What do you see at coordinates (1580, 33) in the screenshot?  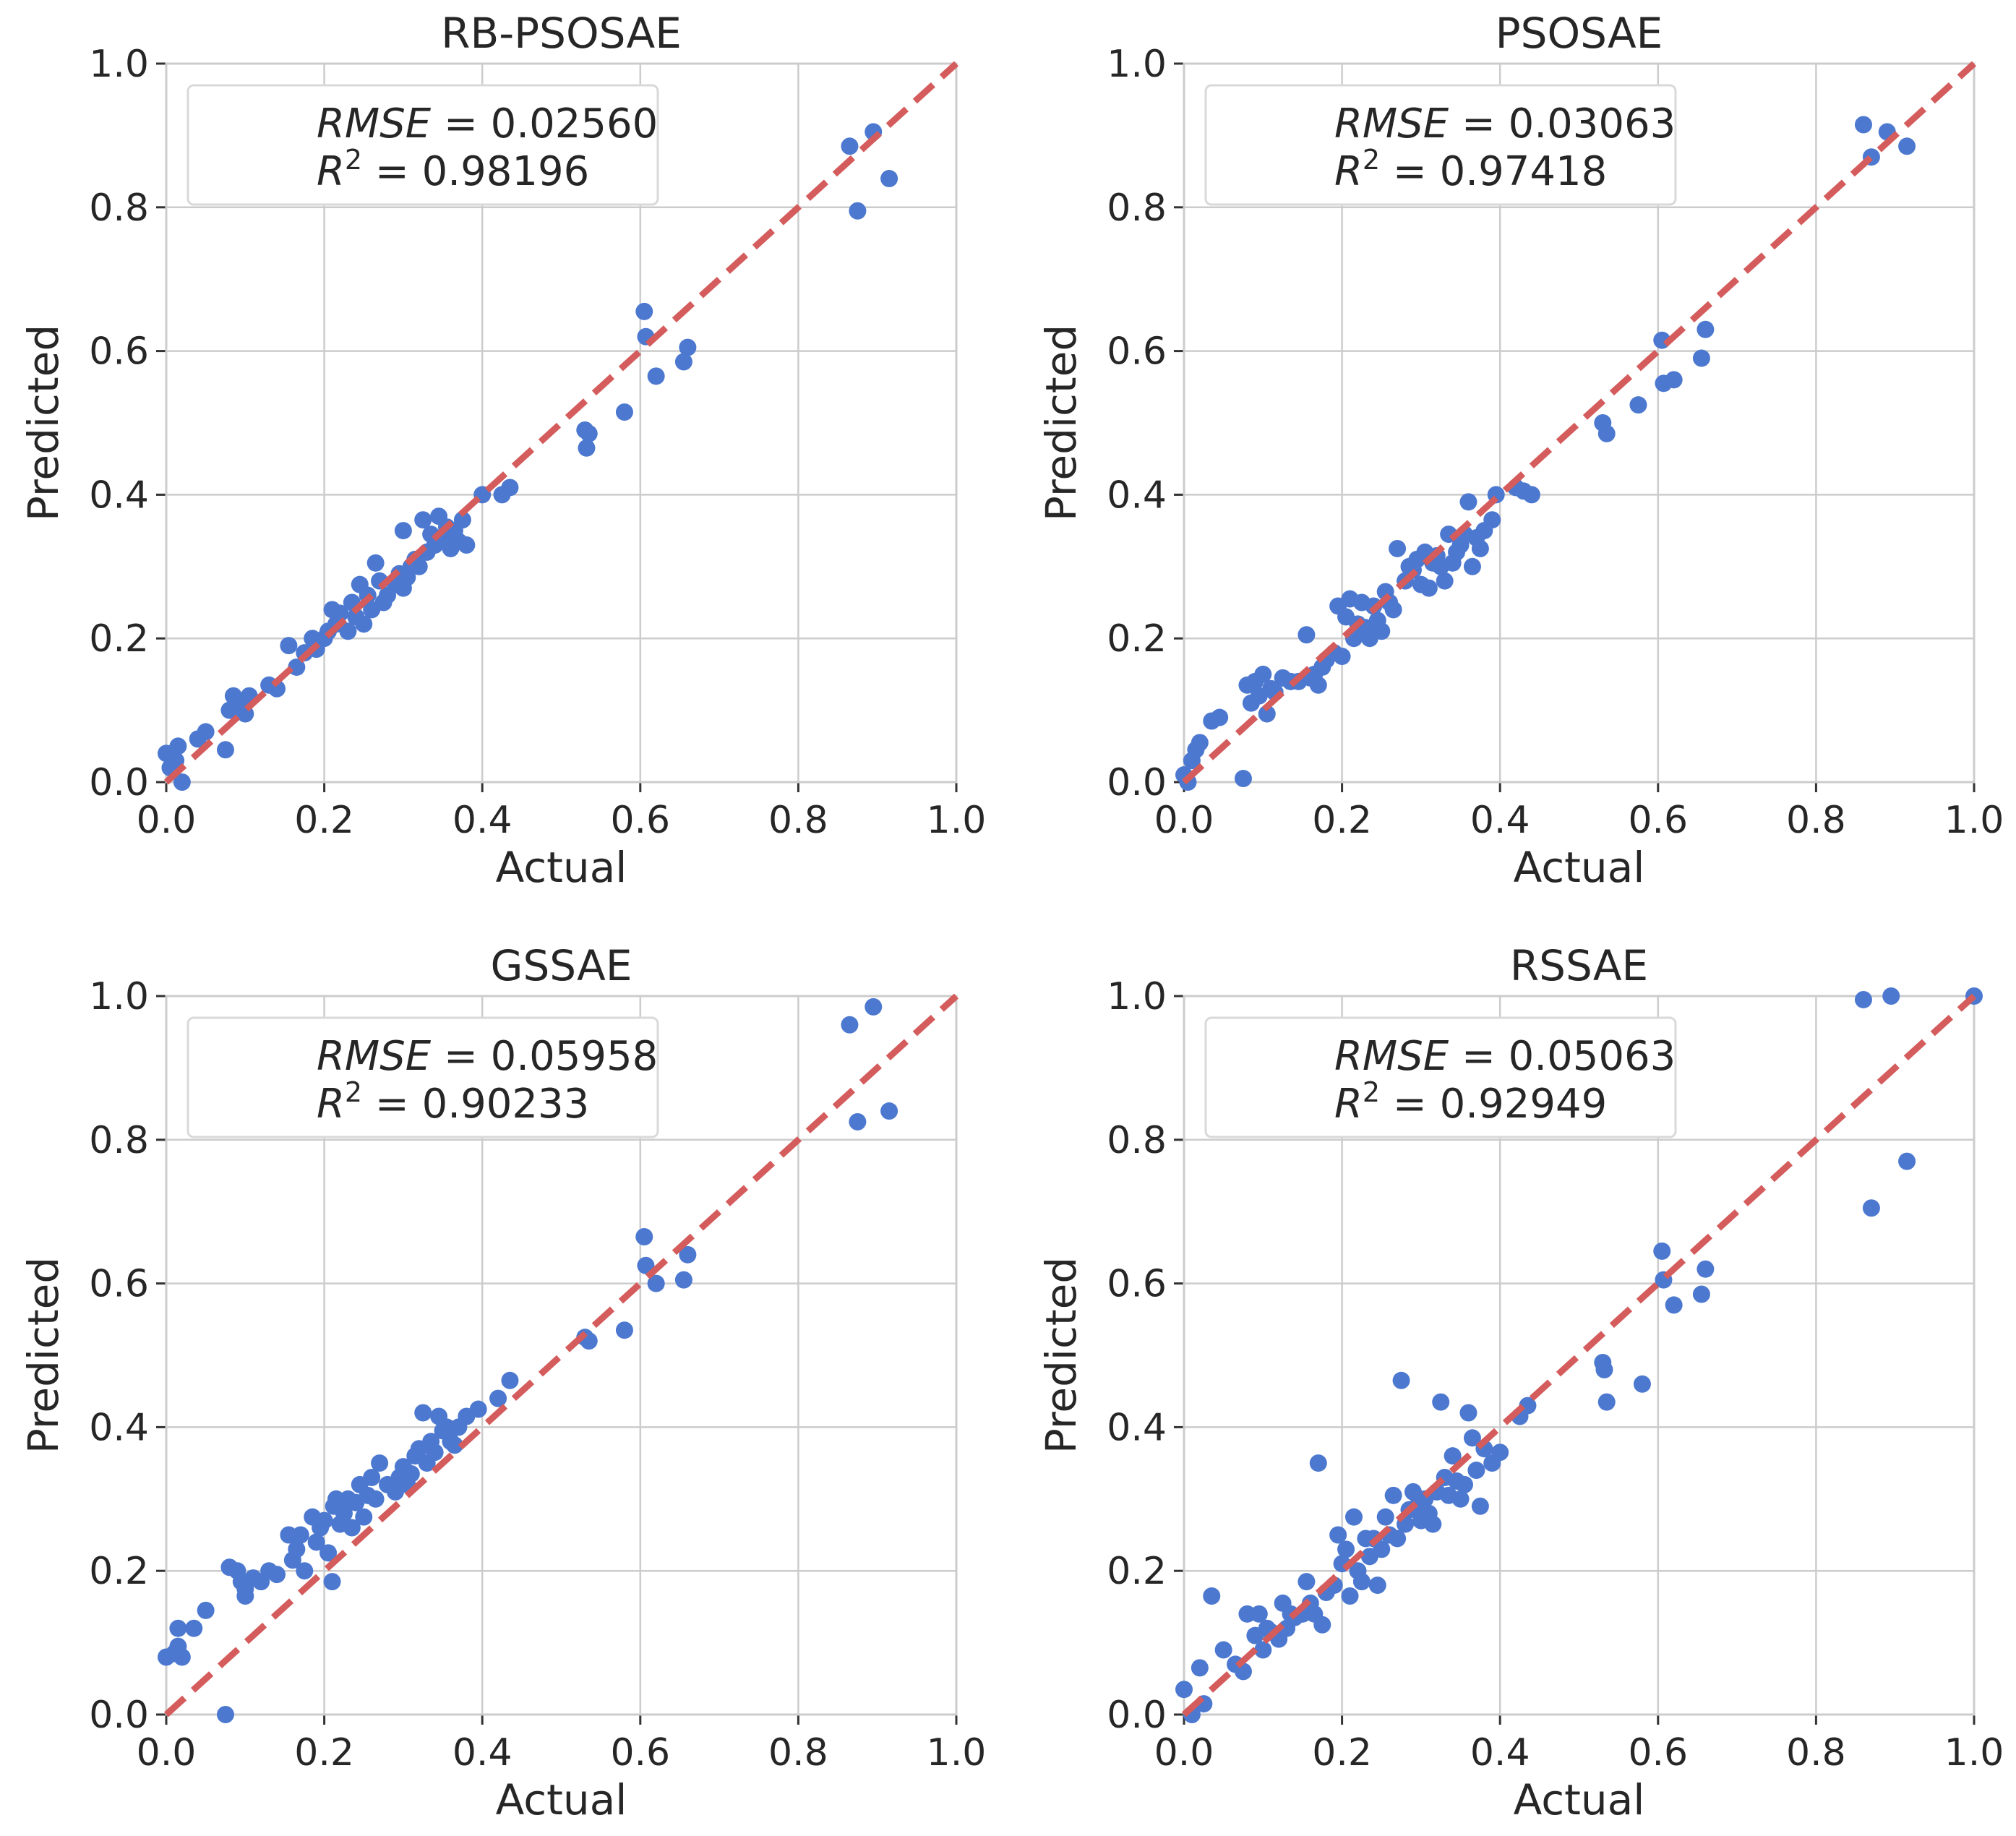 I see `panel-title: PSOSAE` at bounding box center [1580, 33].